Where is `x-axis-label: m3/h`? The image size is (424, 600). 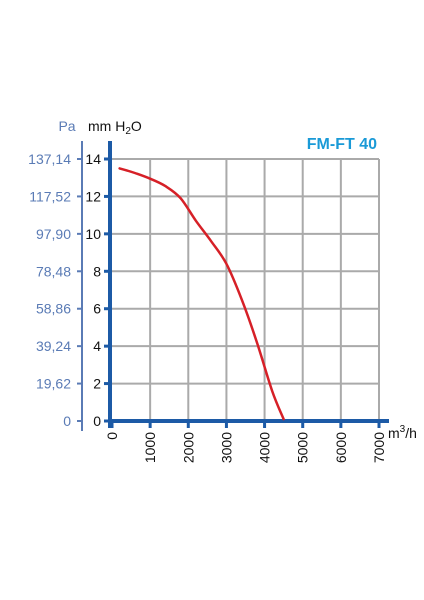 x-axis-label: m3/h is located at coordinates (402, 432).